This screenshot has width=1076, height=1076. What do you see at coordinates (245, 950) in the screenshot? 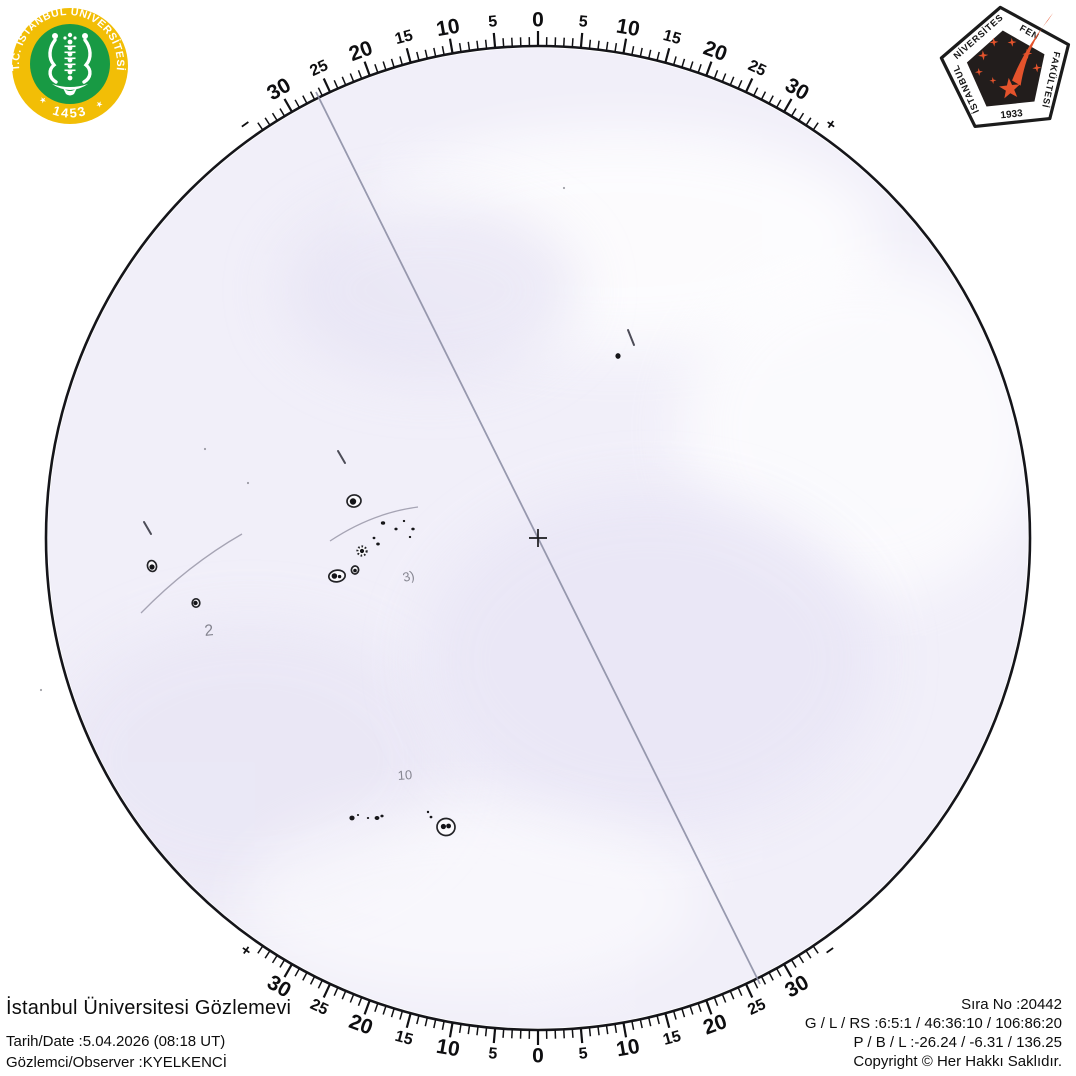
I see `scale-sign: +` at bounding box center [245, 950].